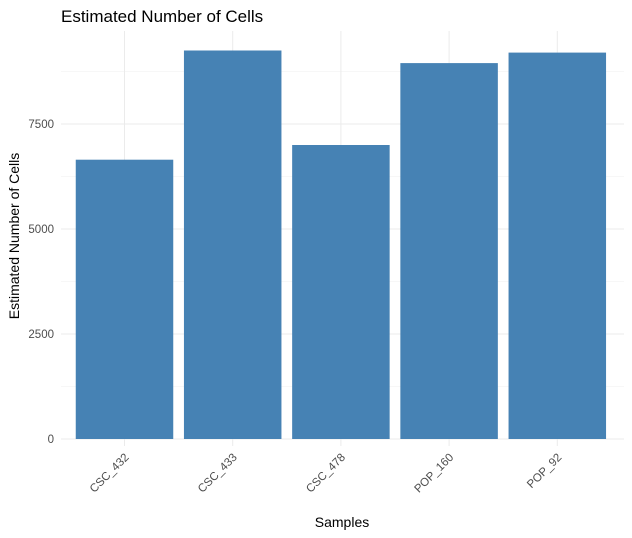 The height and width of the screenshot is (538, 632). Describe the element at coordinates (434, 474) in the screenshot. I see `x-tick-label: POP_160` at that location.